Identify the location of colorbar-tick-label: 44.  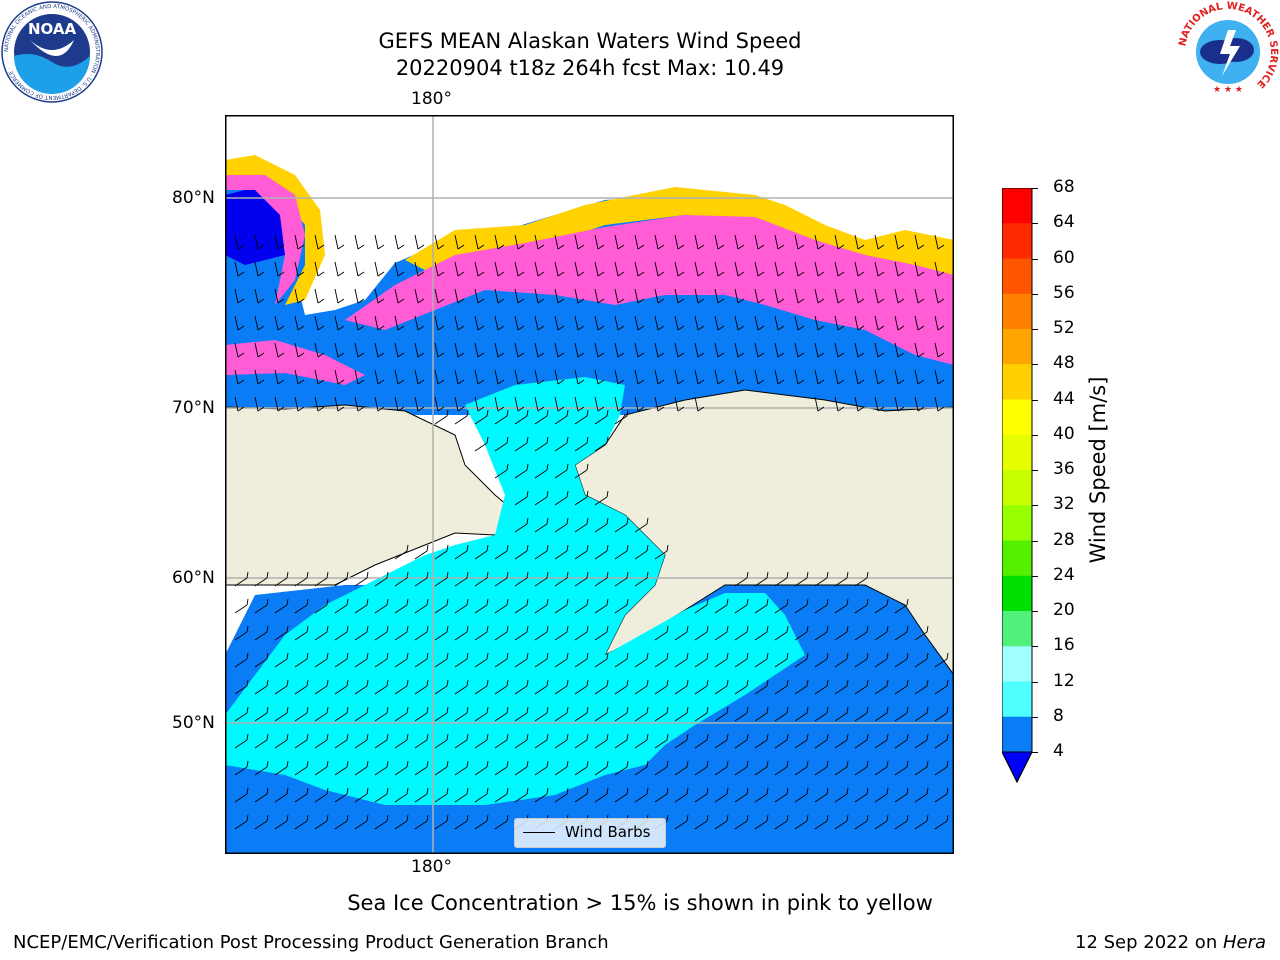
(1064, 398).